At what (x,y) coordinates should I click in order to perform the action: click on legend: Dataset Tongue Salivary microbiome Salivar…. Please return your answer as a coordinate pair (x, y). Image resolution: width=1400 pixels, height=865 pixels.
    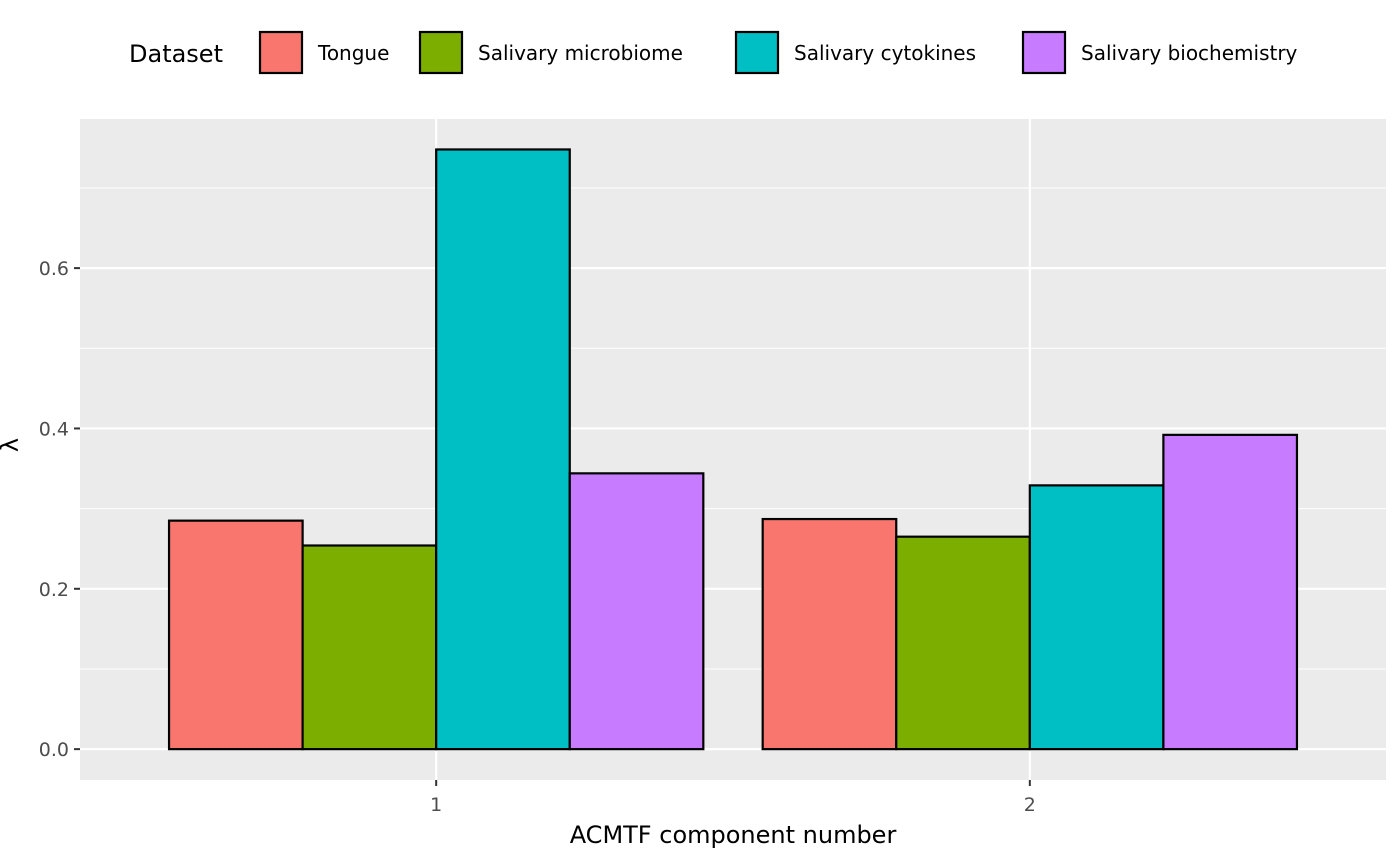
    Looking at the image, I should click on (713, 52).